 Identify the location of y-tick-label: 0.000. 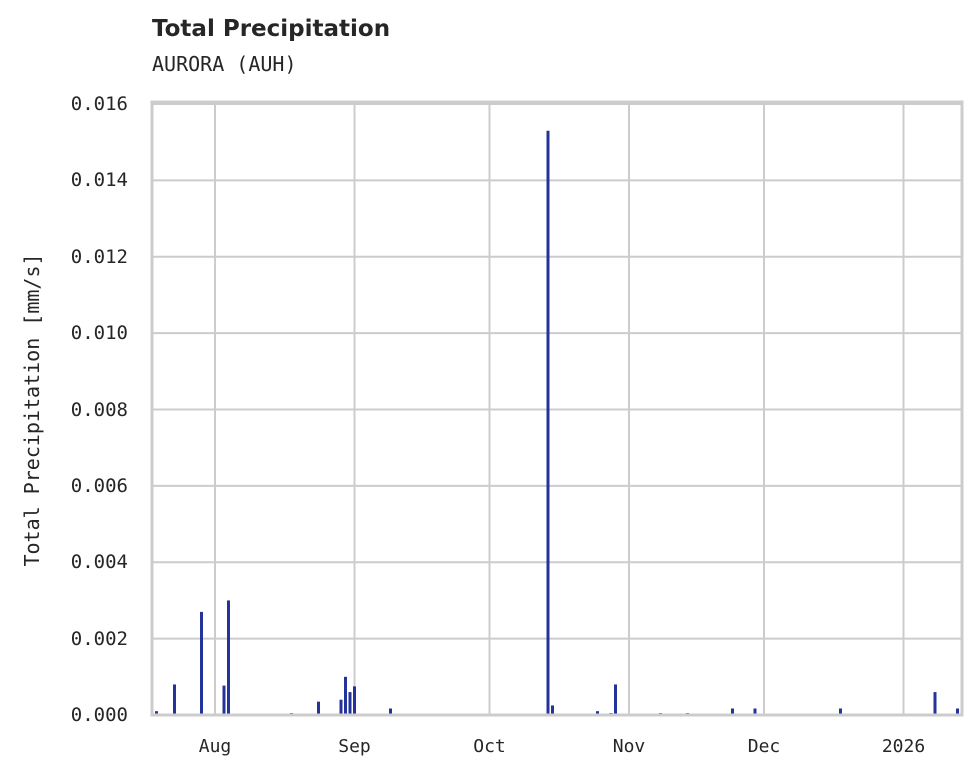
(99, 715).